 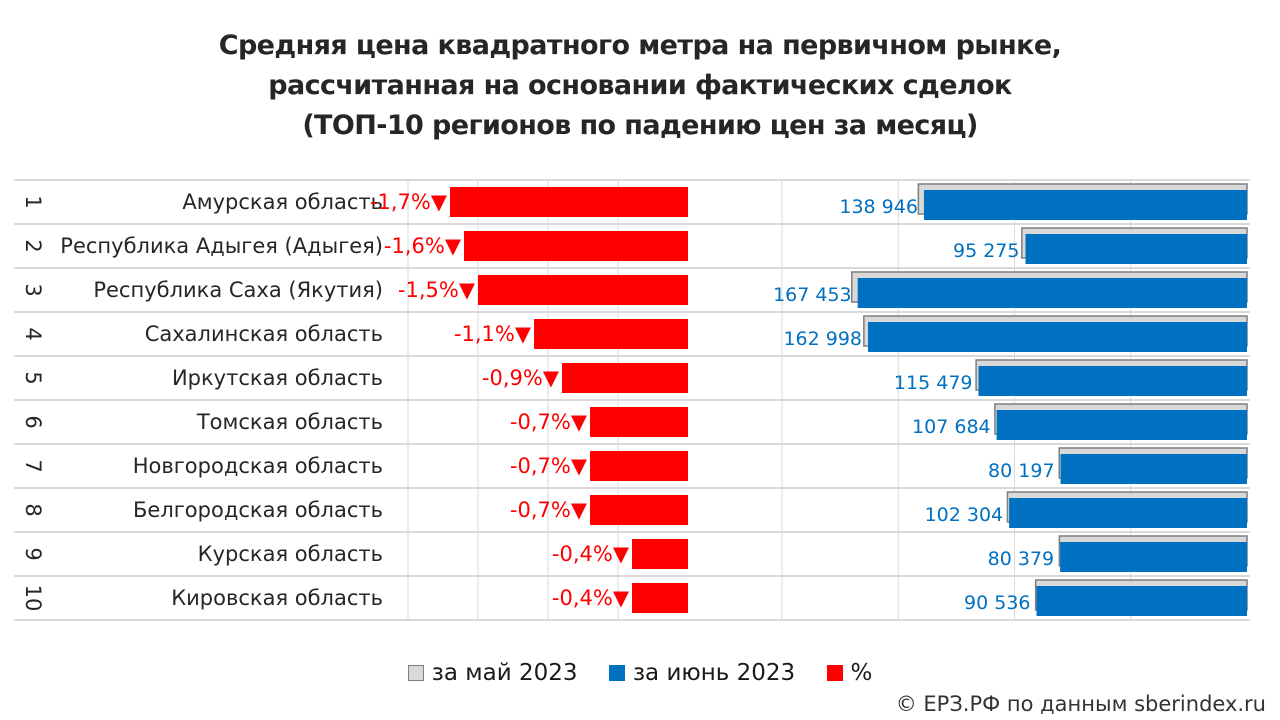 What do you see at coordinates (1080, 704) in the screenshot?
I see `copyright-note: © ЕРЗ.РФ по данным sberindex.ru` at bounding box center [1080, 704].